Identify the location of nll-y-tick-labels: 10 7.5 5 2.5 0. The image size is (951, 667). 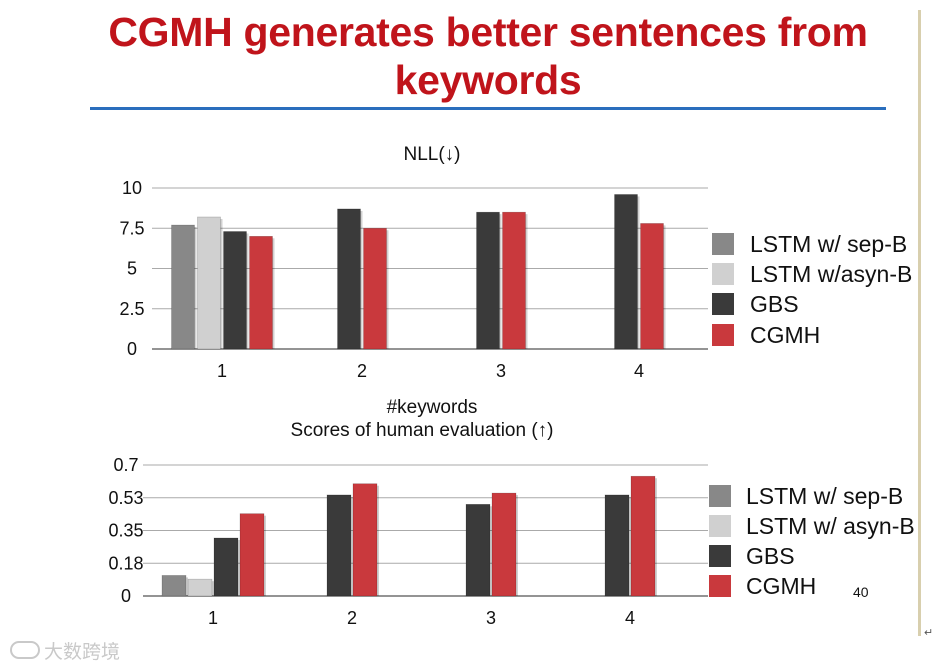
(131, 268).